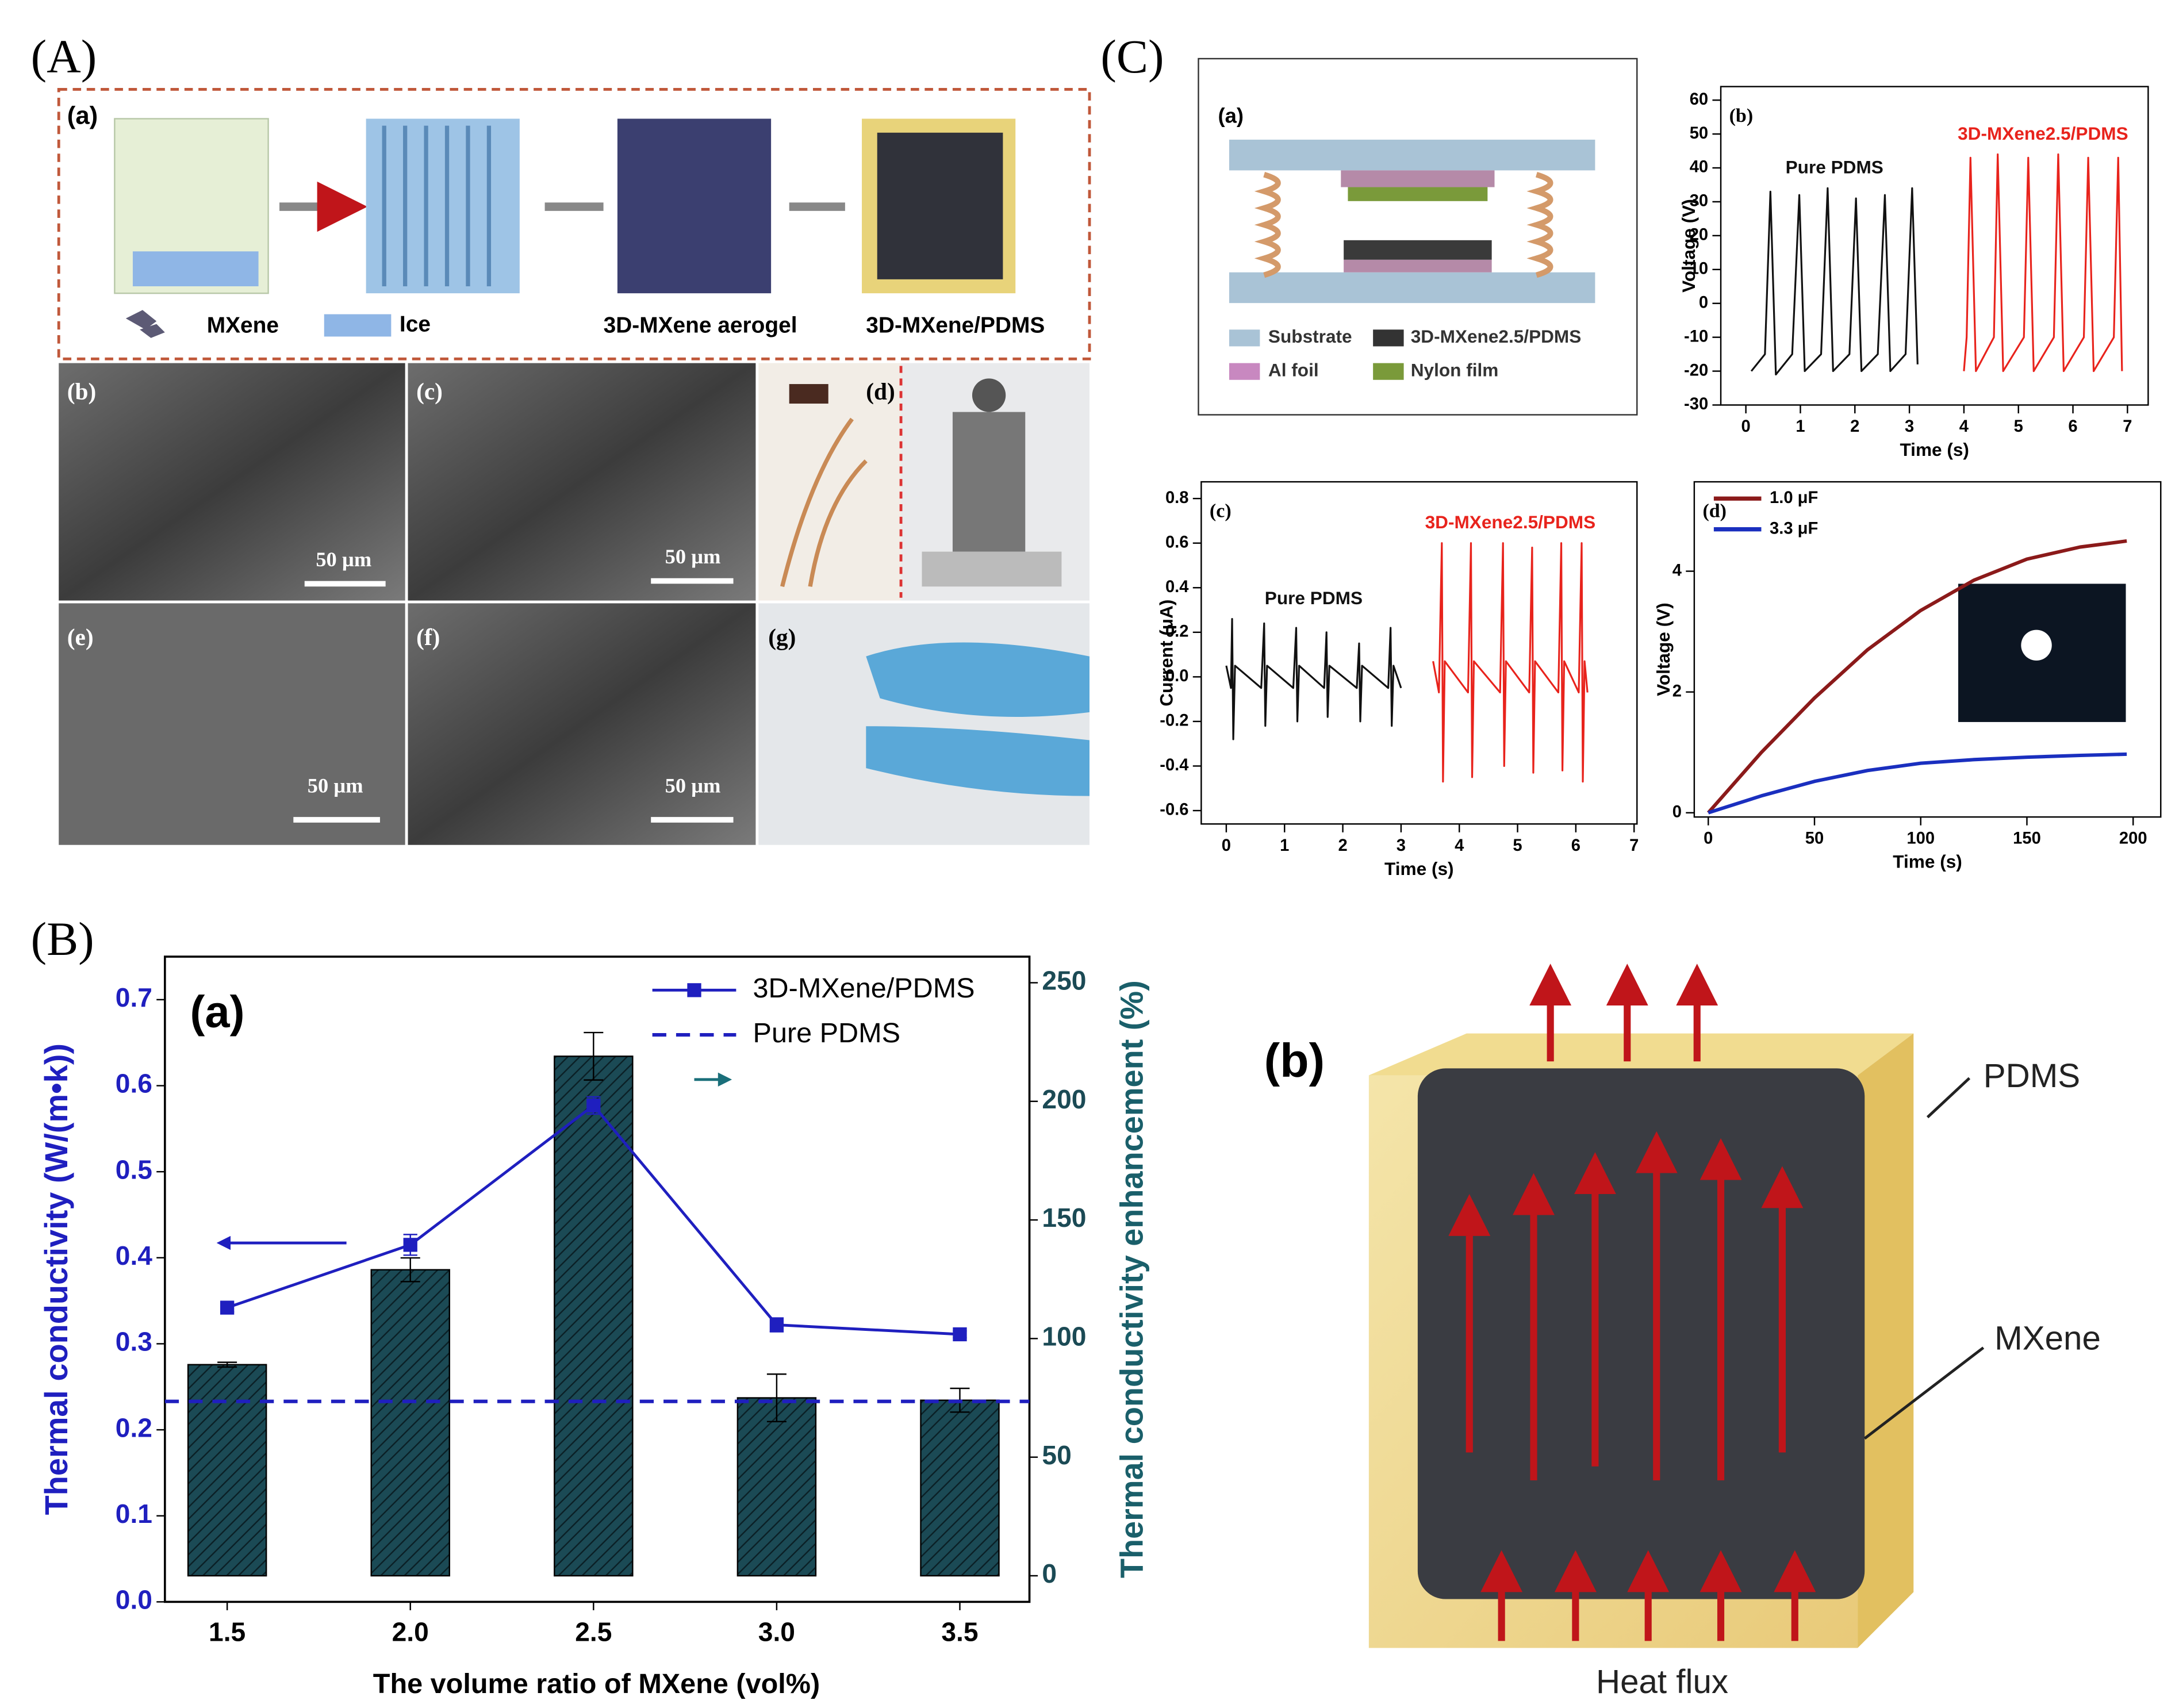 The width and height of the screenshot is (2179, 1708). Describe the element at coordinates (1221, 511) in the screenshot. I see `panel-label: (c)` at that location.